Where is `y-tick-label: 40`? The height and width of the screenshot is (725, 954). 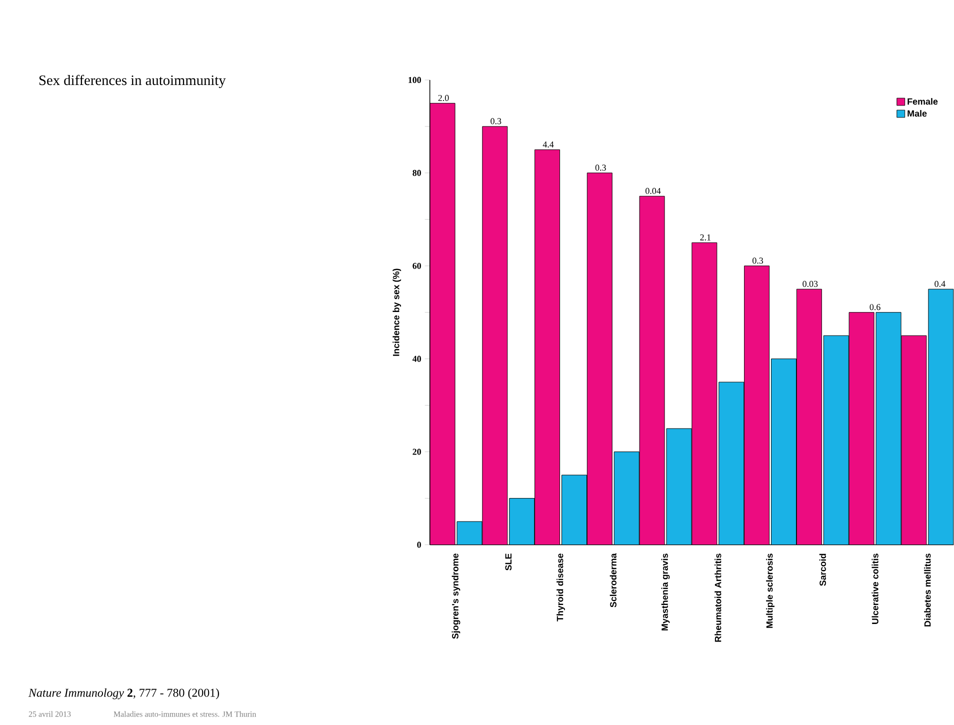
y-tick-label: 40 is located at coordinates (416, 359).